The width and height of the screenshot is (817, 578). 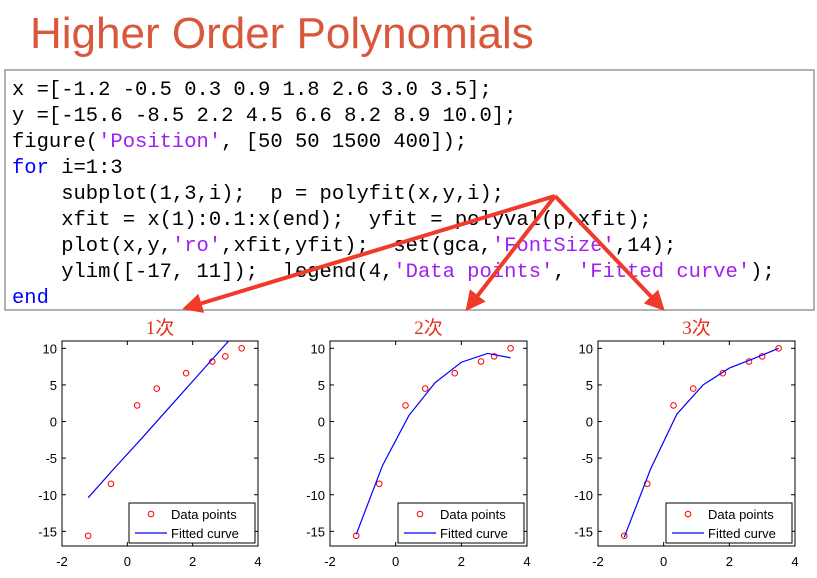 What do you see at coordinates (646, 246) in the screenshot?
I see `code-token: ,14);` at bounding box center [646, 246].